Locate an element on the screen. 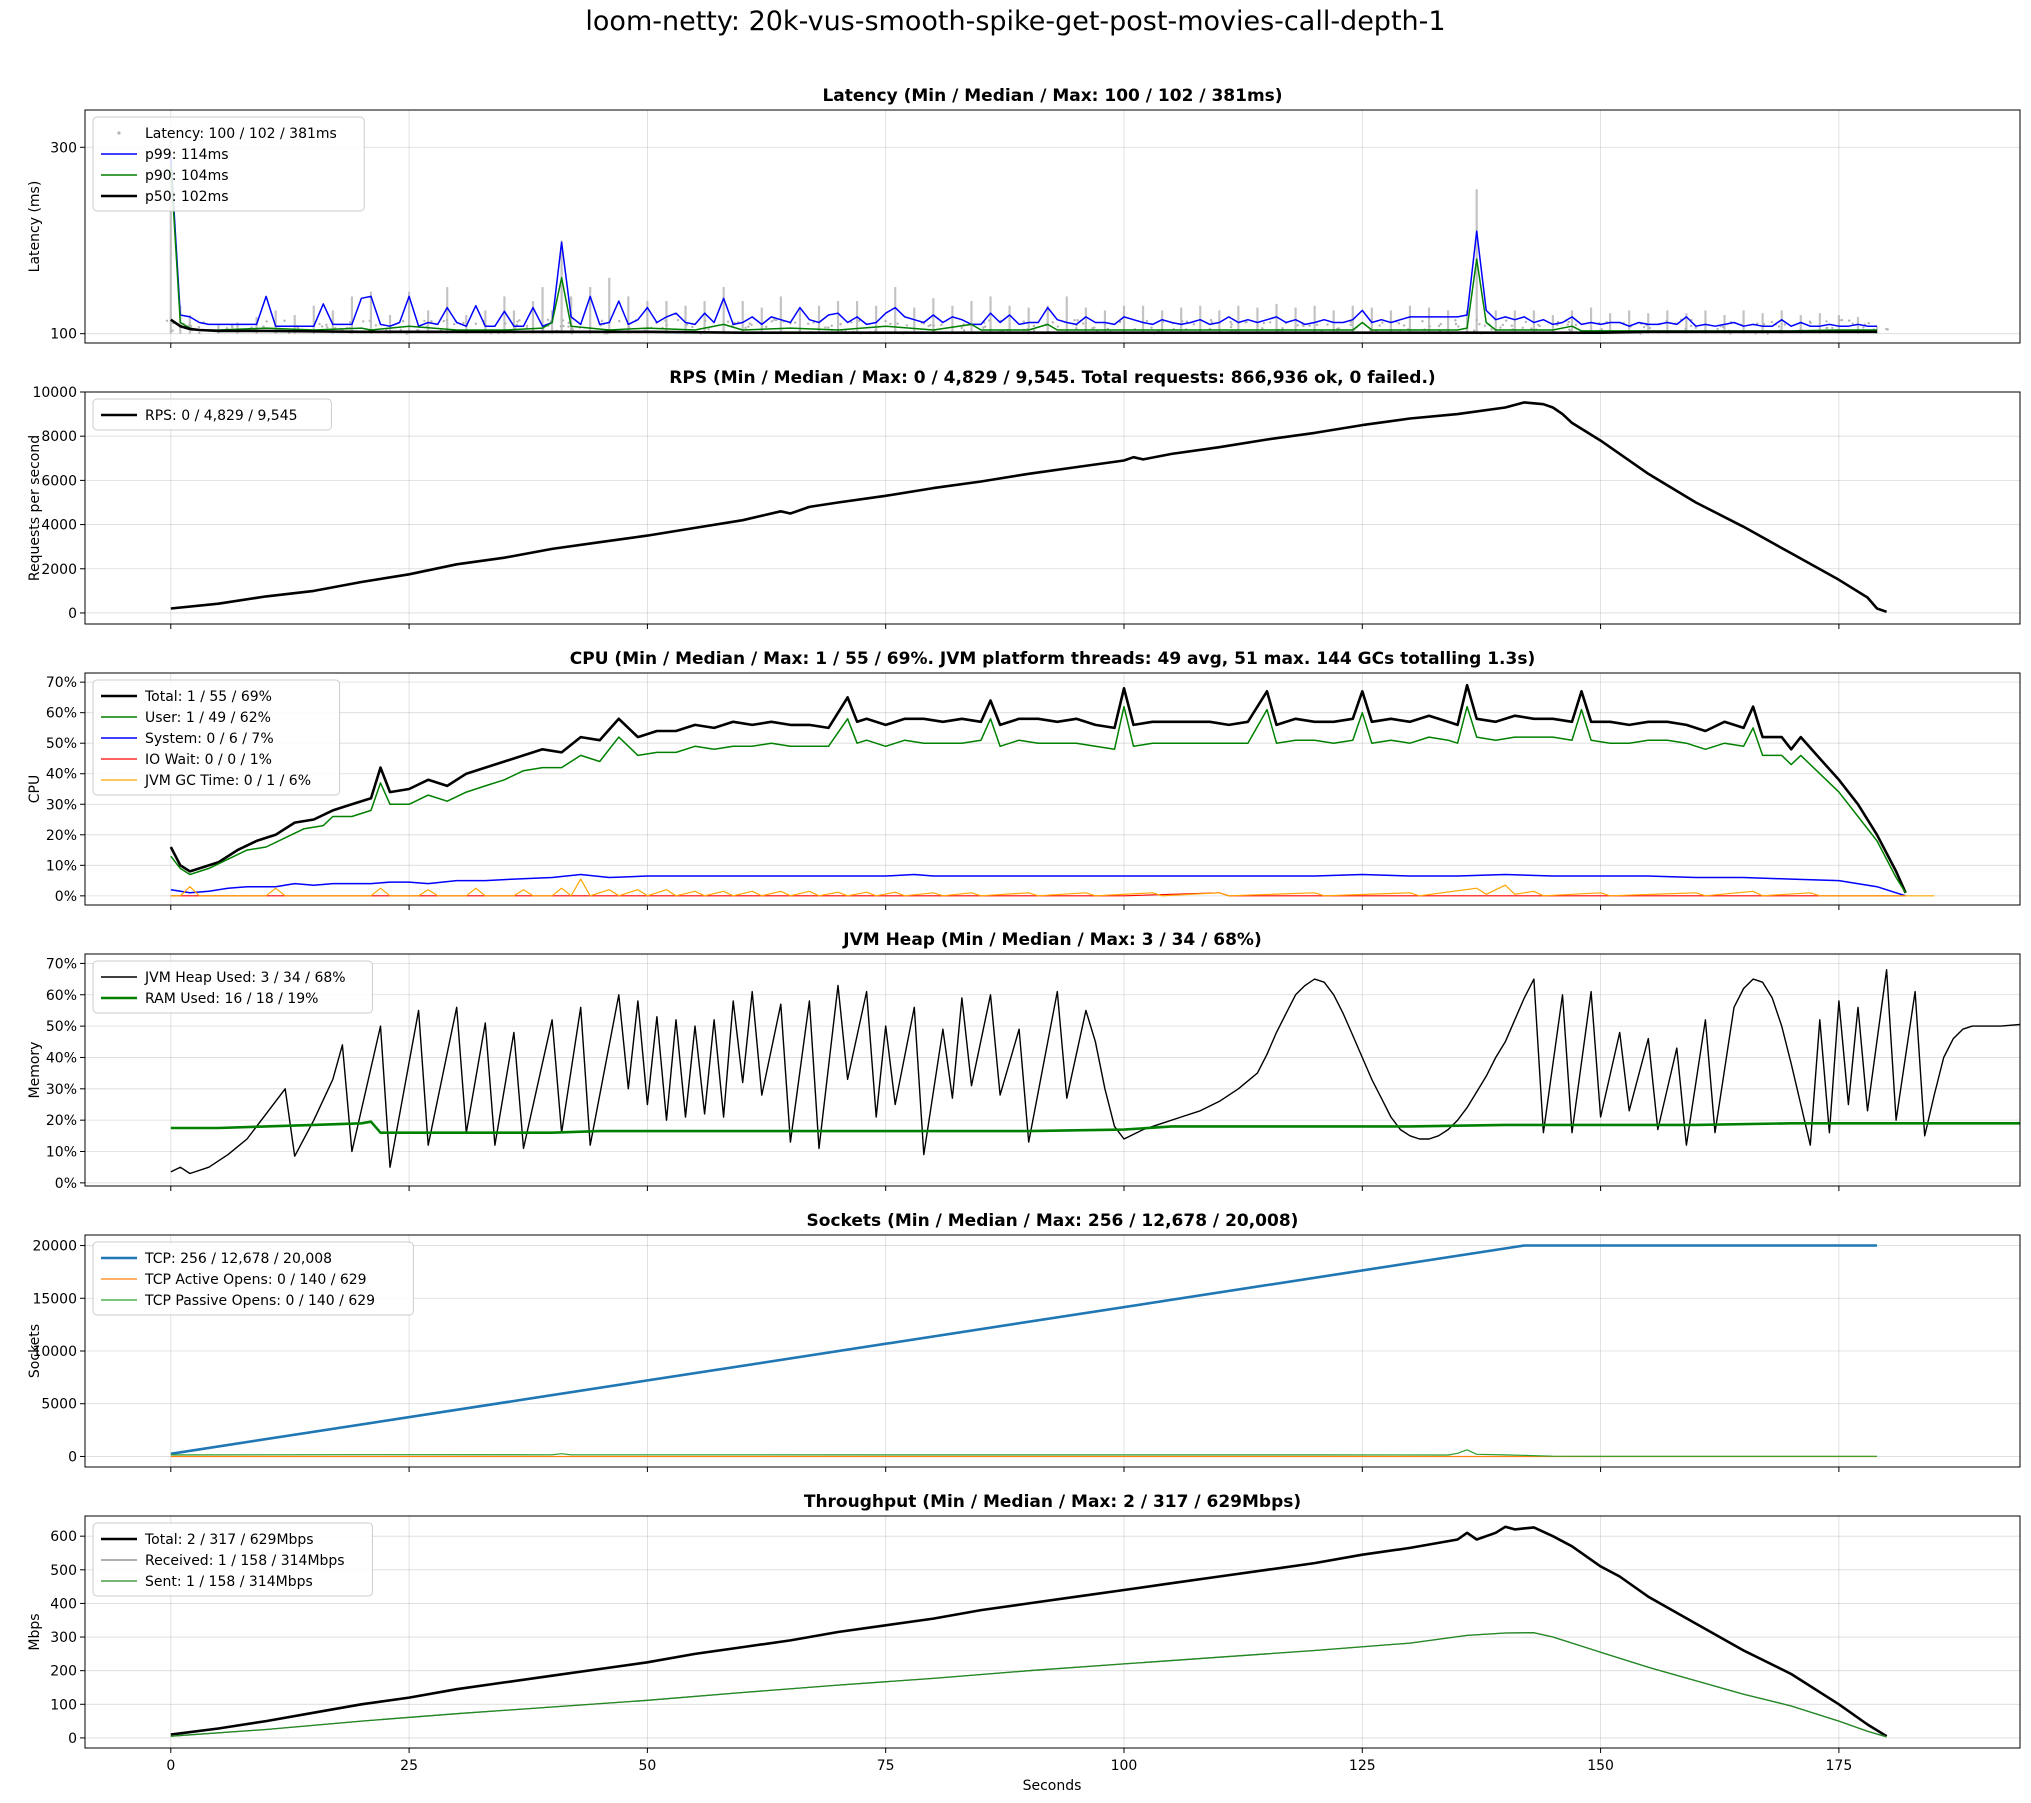  y-tick-label: 50% is located at coordinates (61, 1027).